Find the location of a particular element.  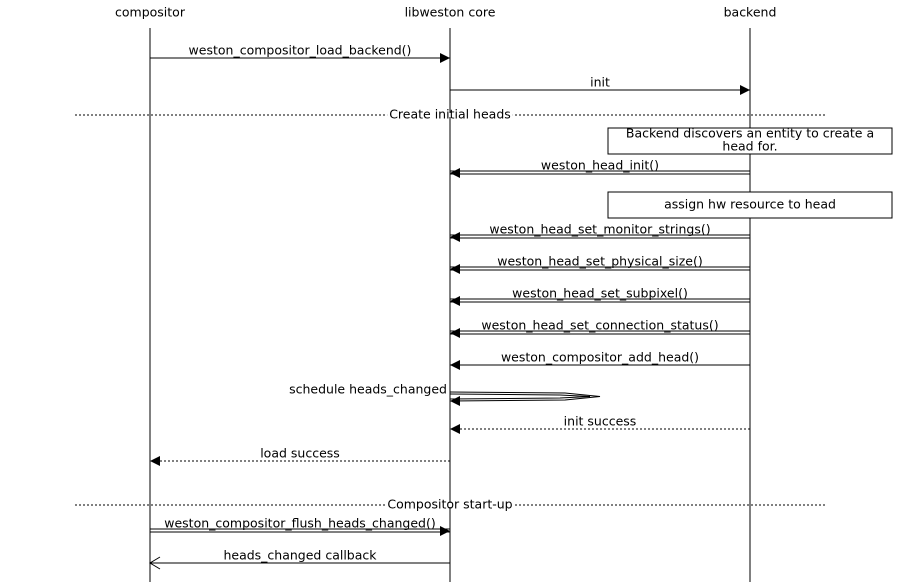

message-label: weston_head_init() is located at coordinates (600, 165).